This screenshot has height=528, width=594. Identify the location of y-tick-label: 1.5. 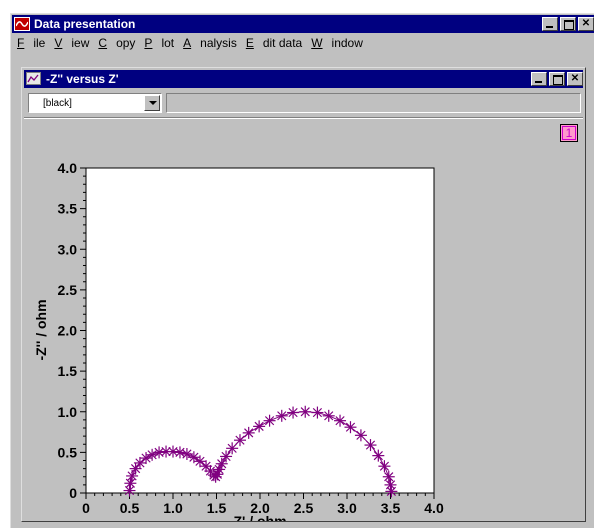
(68, 371).